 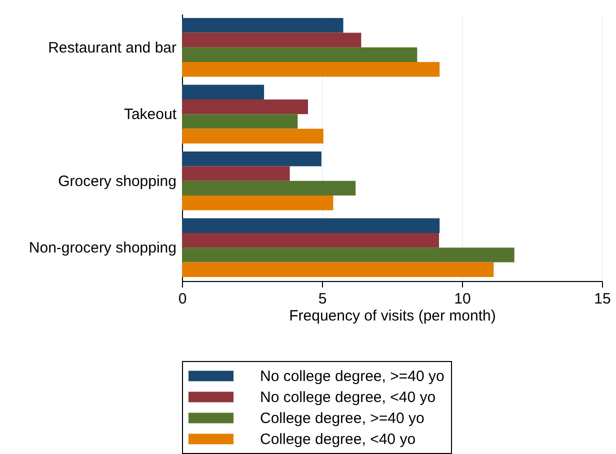 I want to click on x-tick-label: 0, so click(x=182, y=299).